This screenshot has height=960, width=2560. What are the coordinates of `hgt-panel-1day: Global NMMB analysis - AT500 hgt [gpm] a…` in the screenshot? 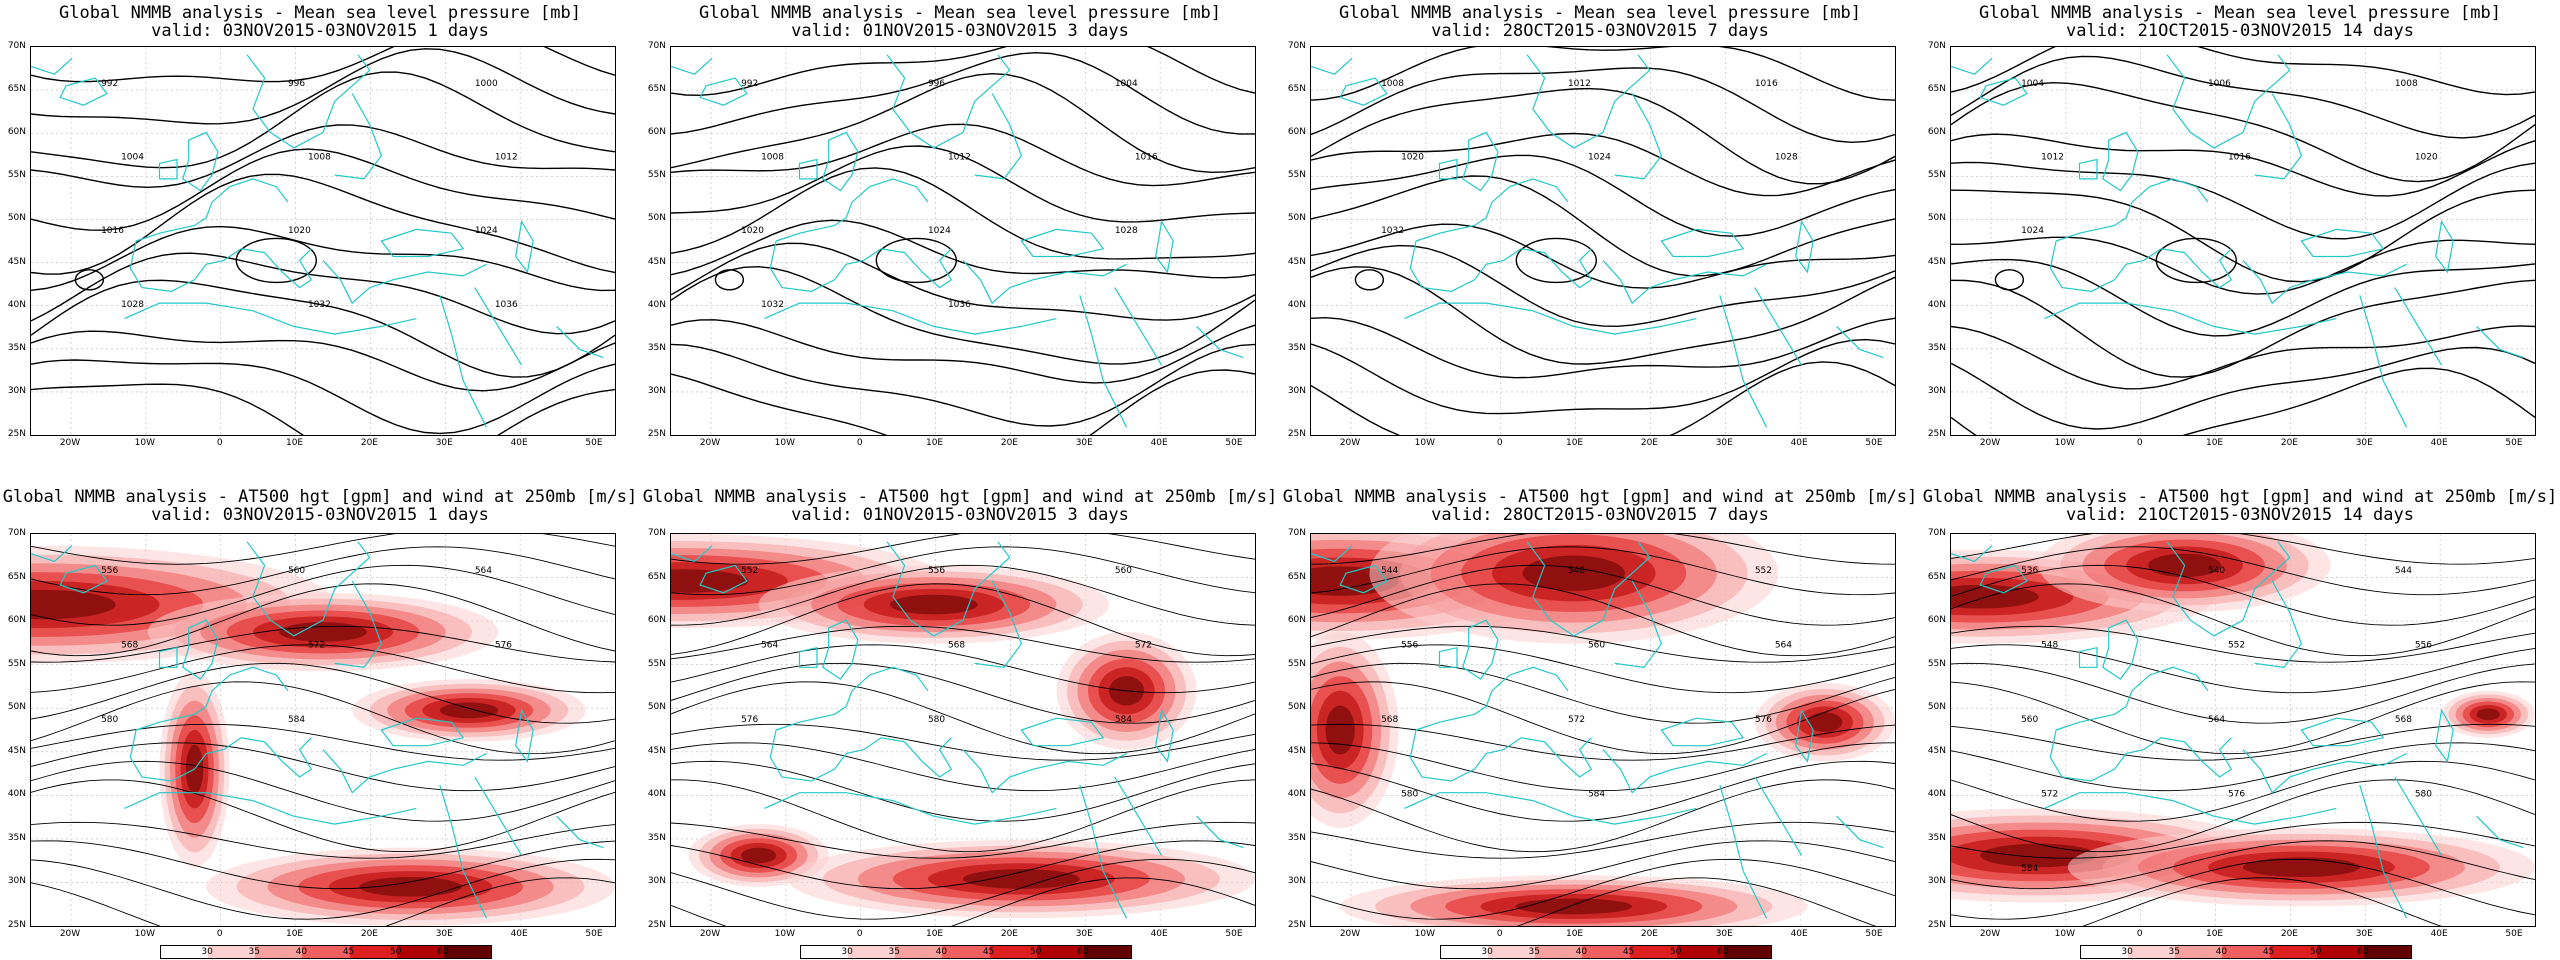 It's located at (320, 720).